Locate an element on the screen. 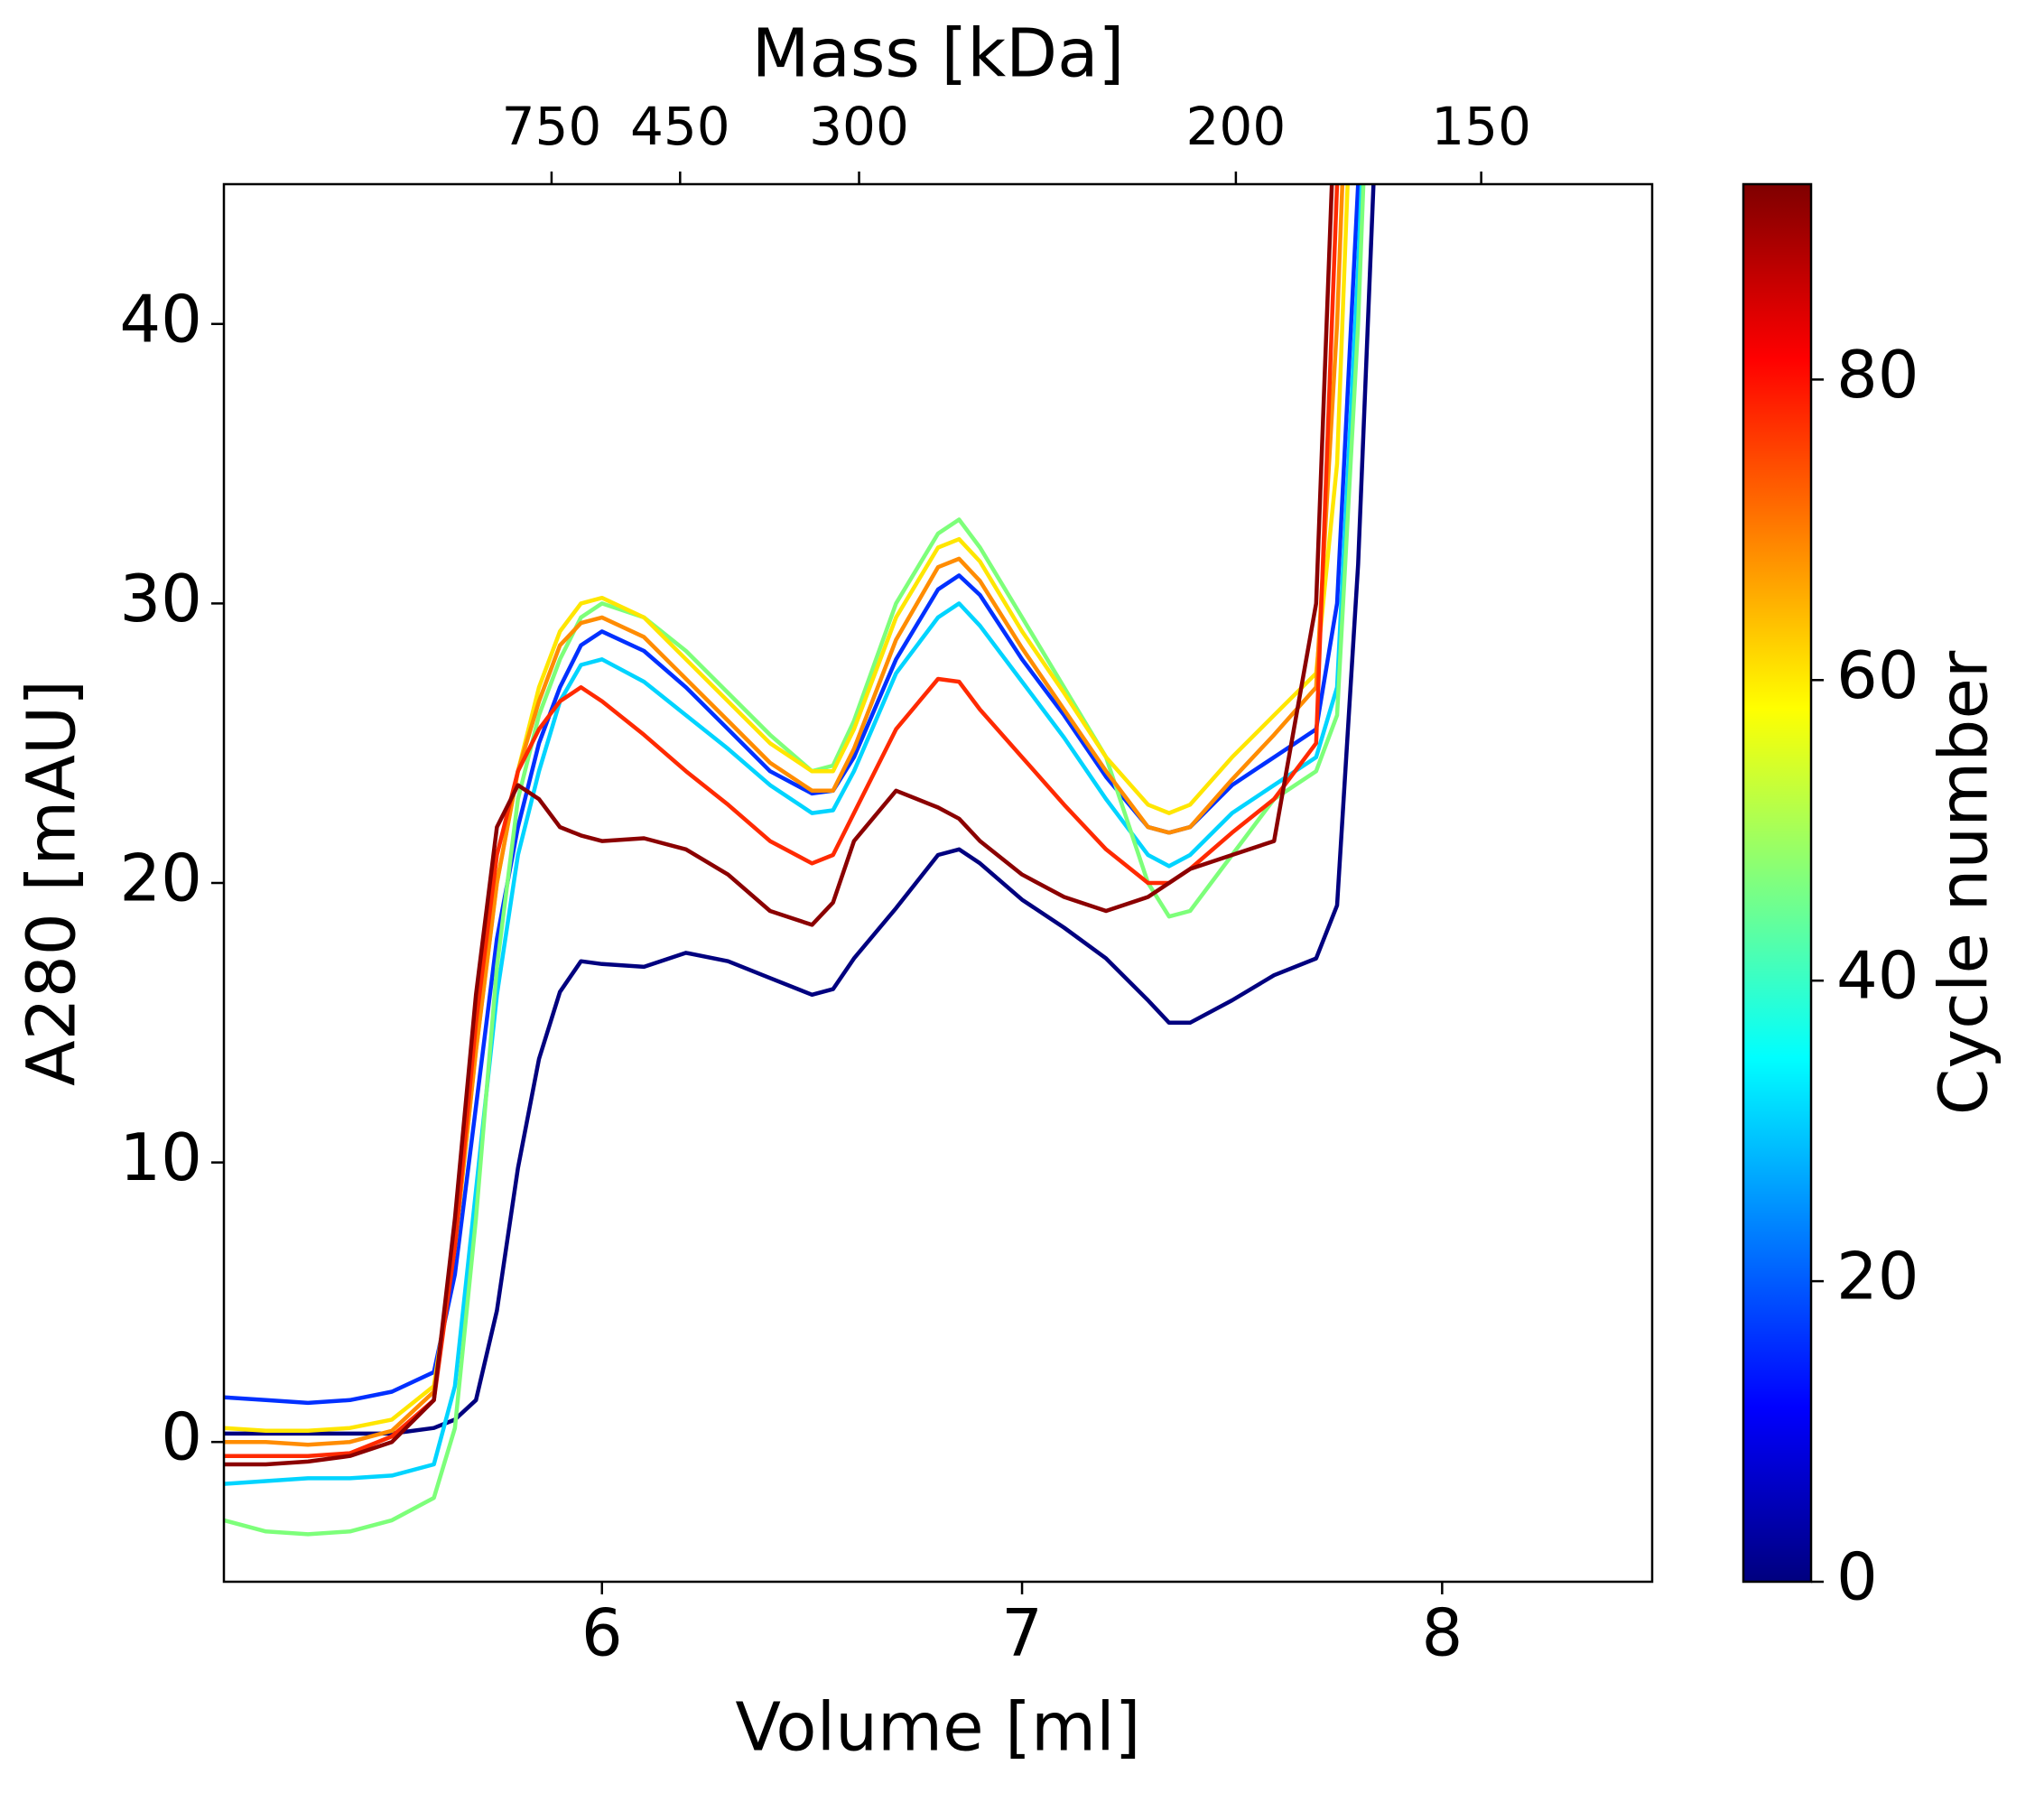 The image size is (2044, 1793). top-tick-label: 750 is located at coordinates (552, 127).